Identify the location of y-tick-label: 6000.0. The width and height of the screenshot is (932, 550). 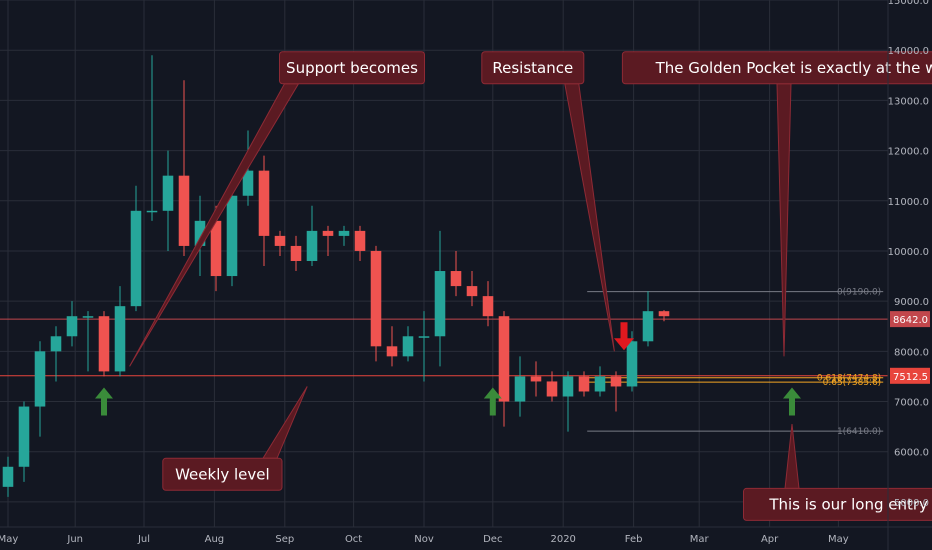
(911, 453).